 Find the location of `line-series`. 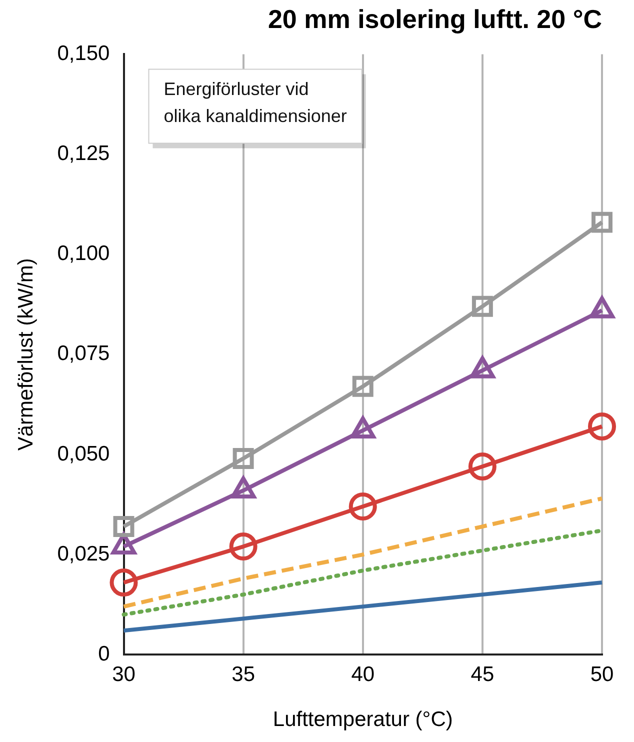

line-series is located at coordinates (363, 552).